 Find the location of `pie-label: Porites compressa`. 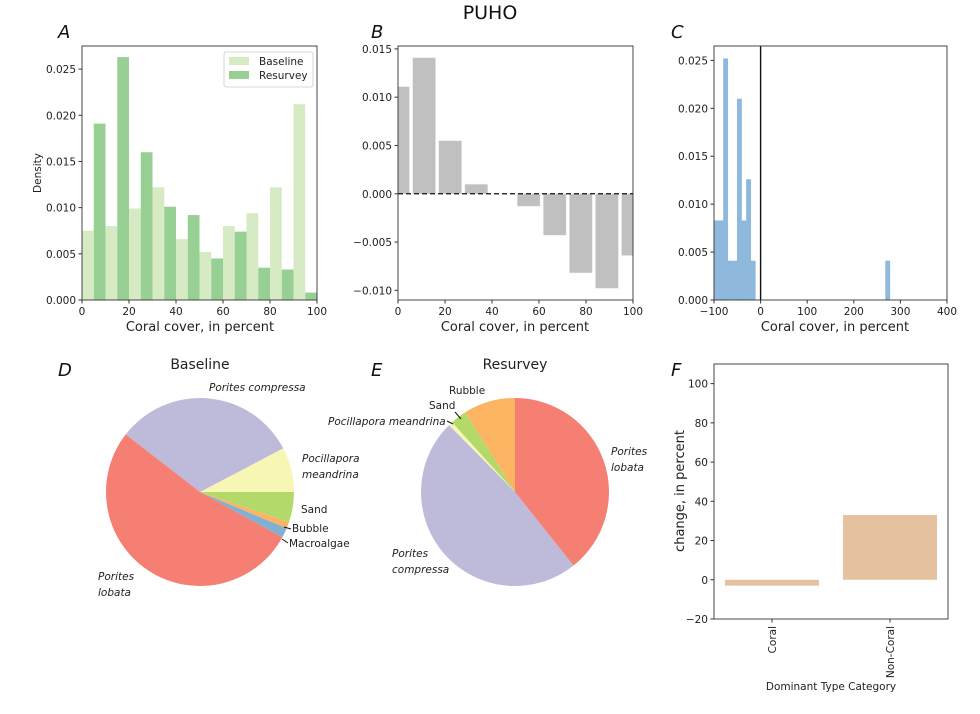

pie-label: Porites compressa is located at coordinates (257, 388).